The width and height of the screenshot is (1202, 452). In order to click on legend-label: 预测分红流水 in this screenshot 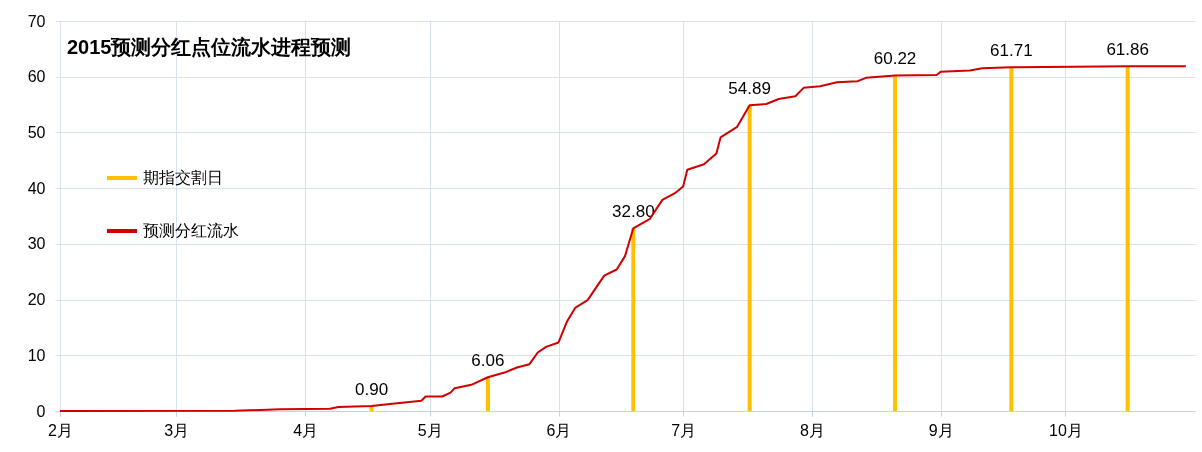, I will do `click(191, 230)`.